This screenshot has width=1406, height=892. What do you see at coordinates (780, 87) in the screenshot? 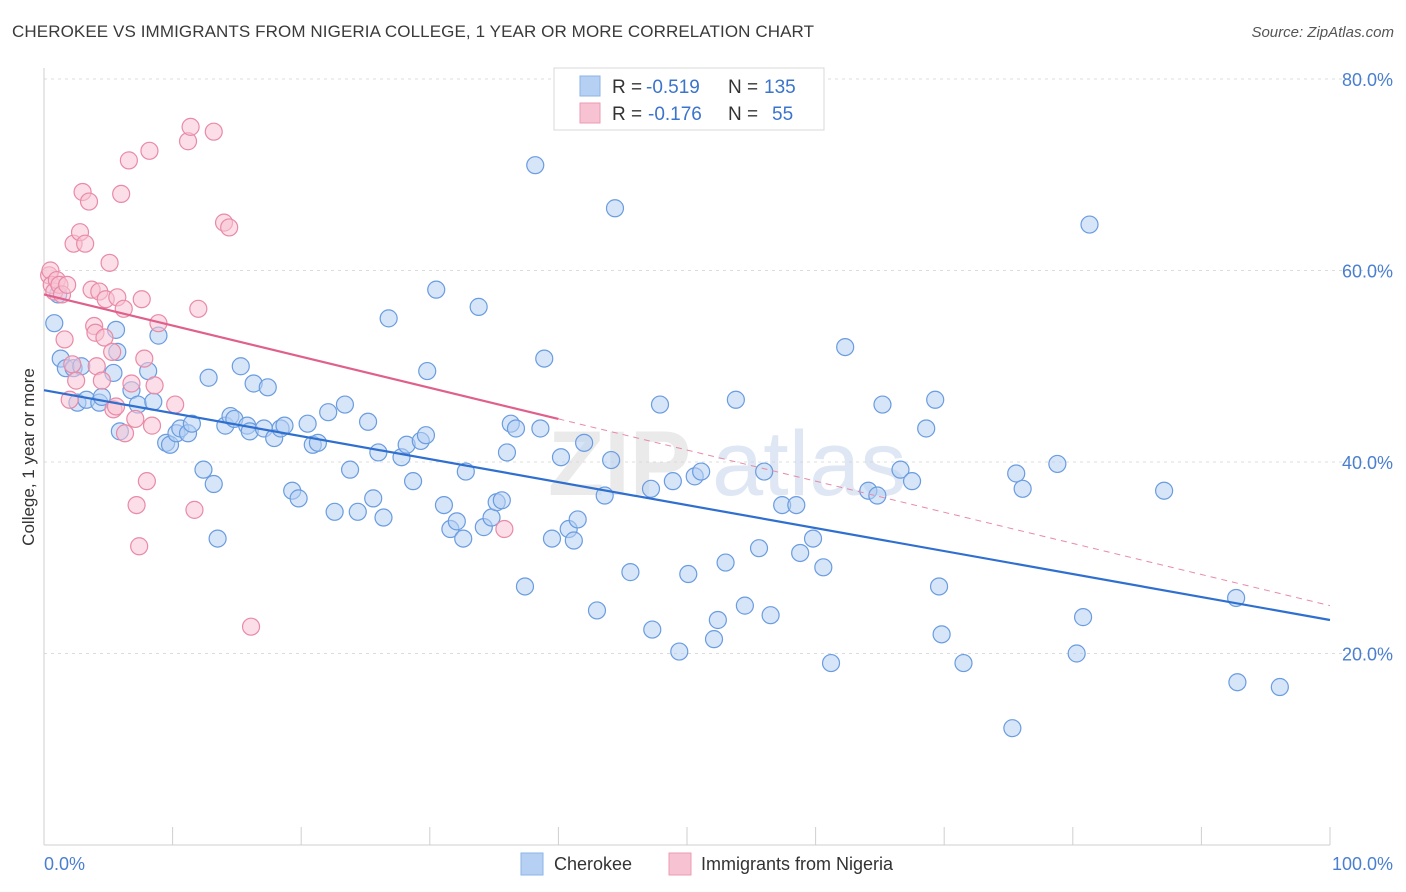
I see `legend-n-value-1: 135` at bounding box center [780, 87].